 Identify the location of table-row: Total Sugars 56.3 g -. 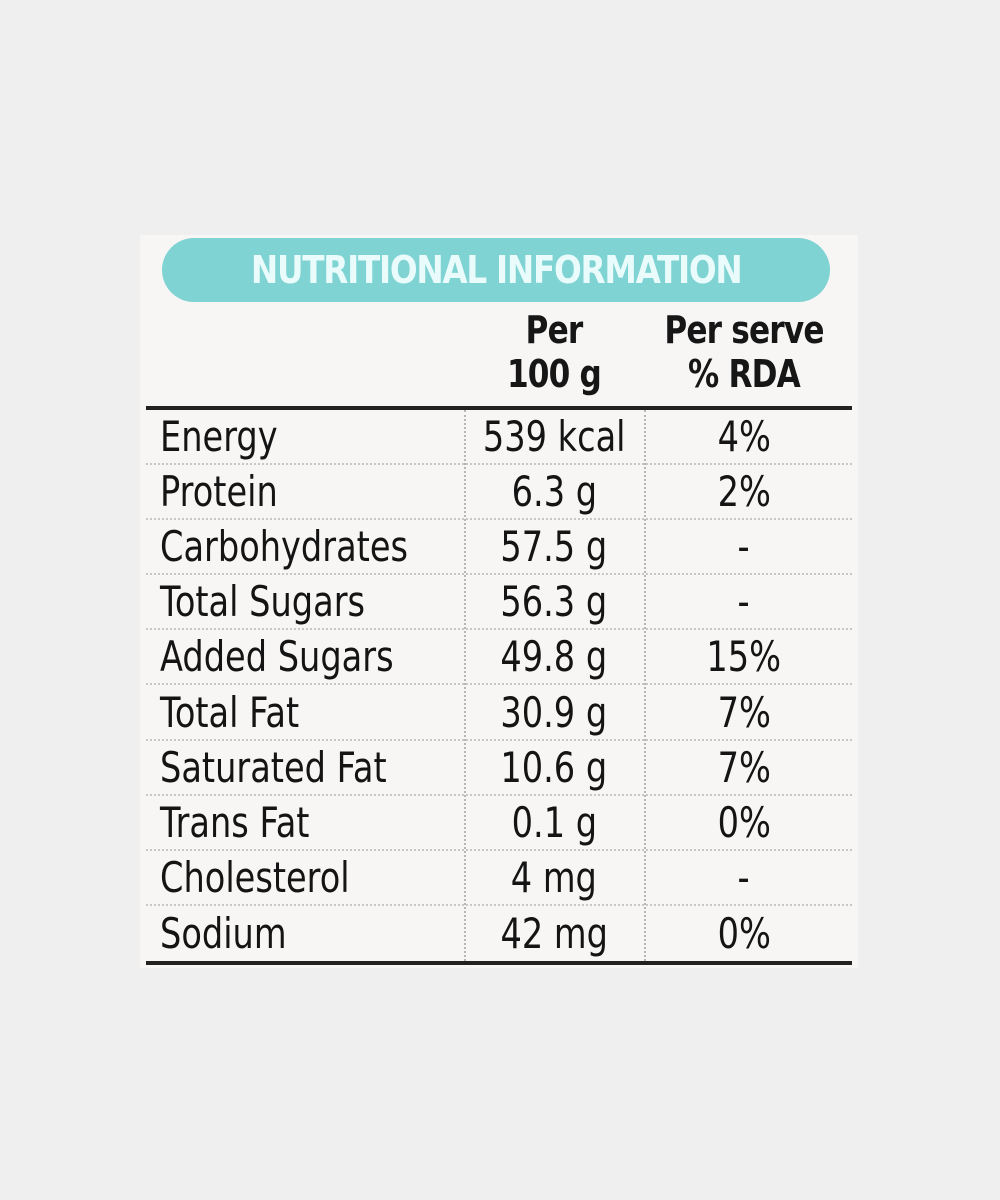
(499, 603).